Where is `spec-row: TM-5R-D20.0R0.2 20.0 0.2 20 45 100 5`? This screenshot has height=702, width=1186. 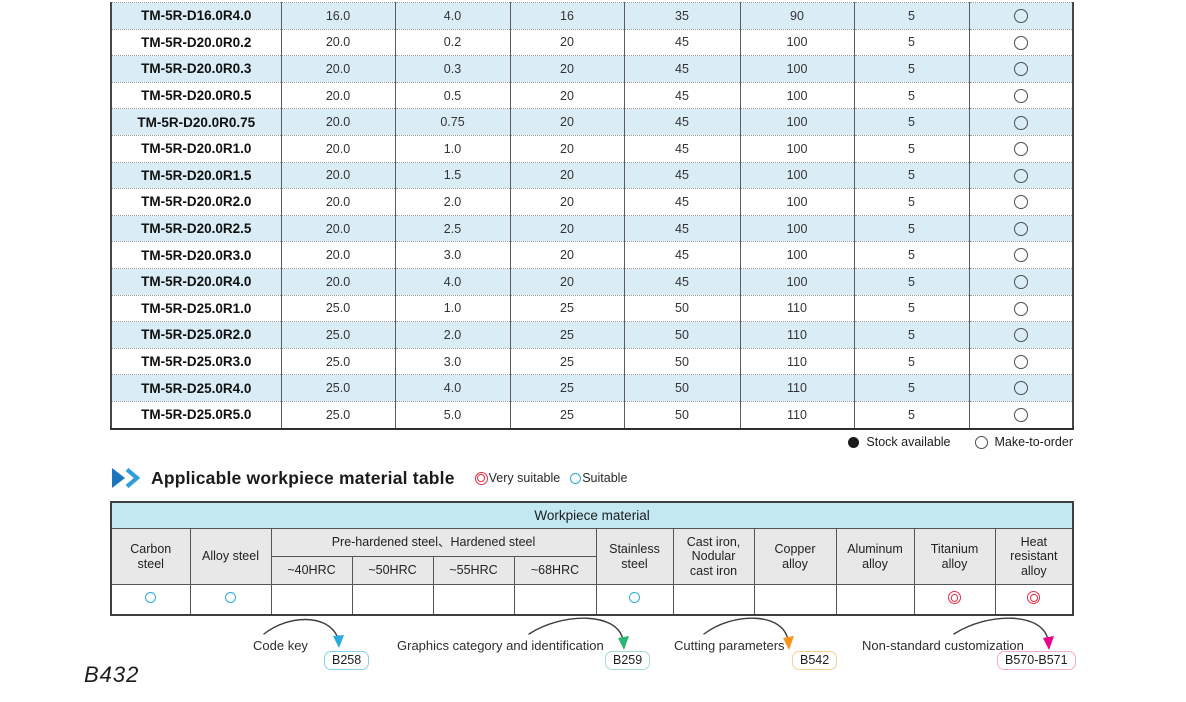
spec-row: TM-5R-D20.0R0.2 20.0 0.2 20 45 100 5 is located at coordinates (592, 42).